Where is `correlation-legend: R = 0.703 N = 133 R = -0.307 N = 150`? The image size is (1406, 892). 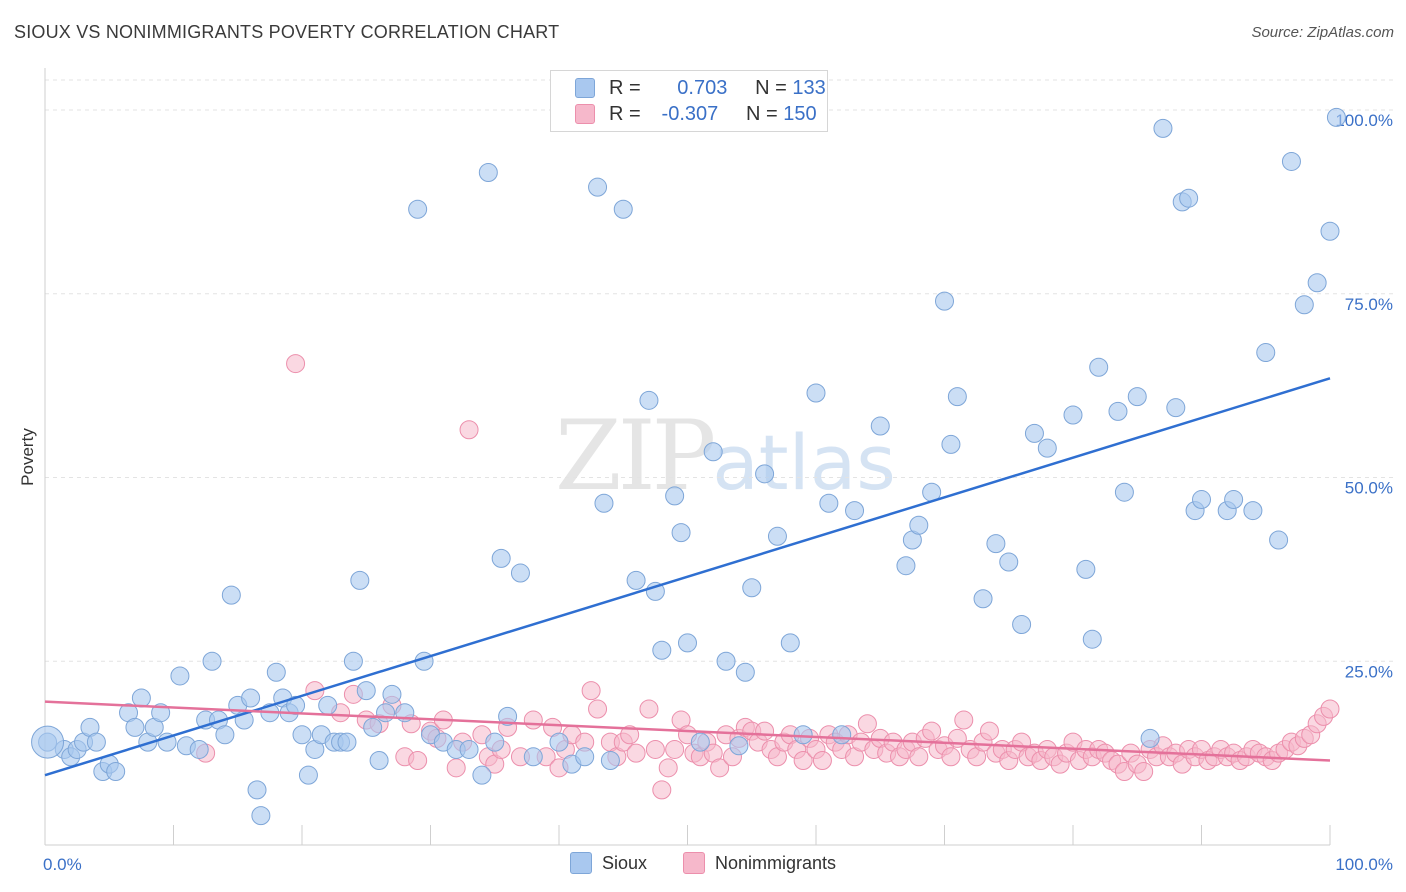 correlation-legend: R = 0.703 N = 133 R = -0.307 N = 150 is located at coordinates (689, 101).